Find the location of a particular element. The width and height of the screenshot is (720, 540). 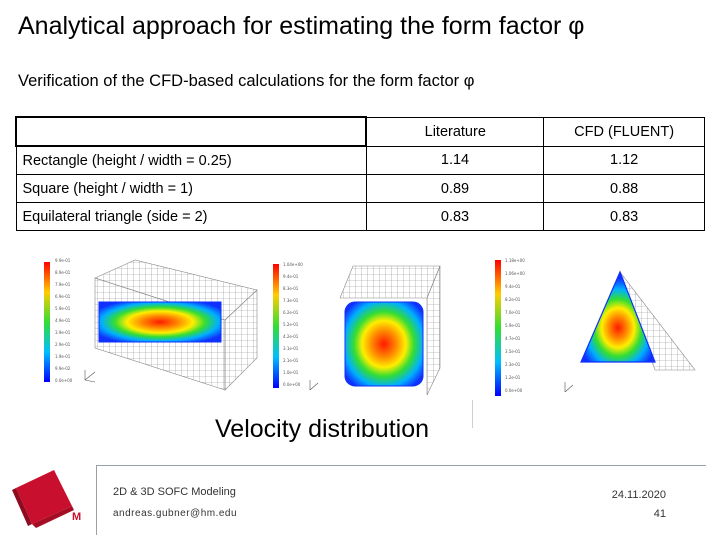

page-number: 41 is located at coordinates (659, 514).